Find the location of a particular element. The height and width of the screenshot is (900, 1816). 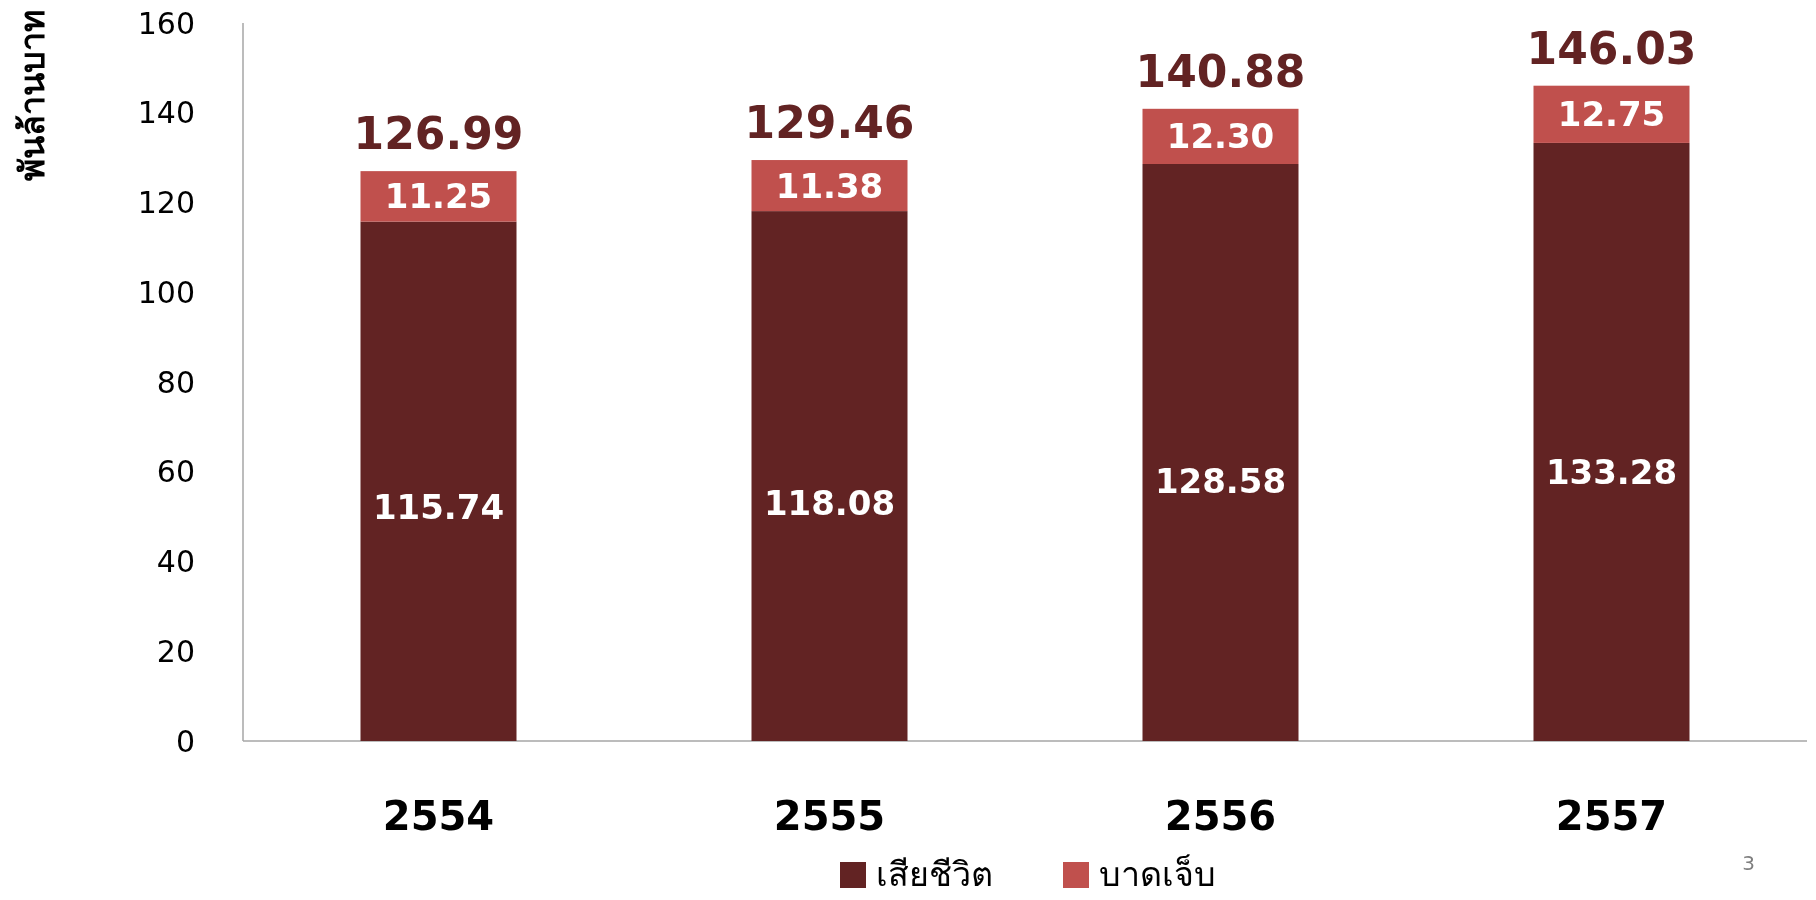

x-tick-label: 2555 is located at coordinates (829, 816).